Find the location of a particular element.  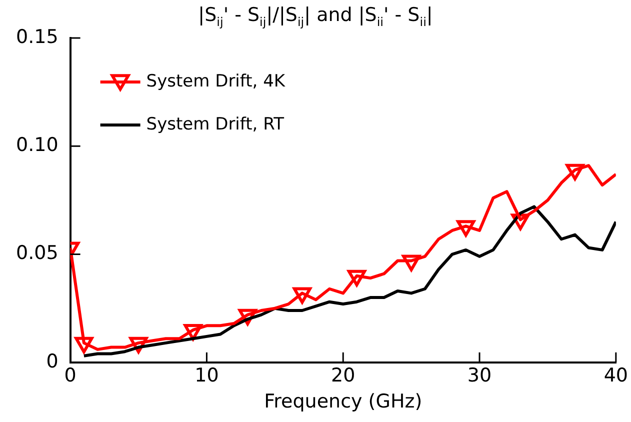

y-tick-label: 0.15 is located at coordinates (37, 37).